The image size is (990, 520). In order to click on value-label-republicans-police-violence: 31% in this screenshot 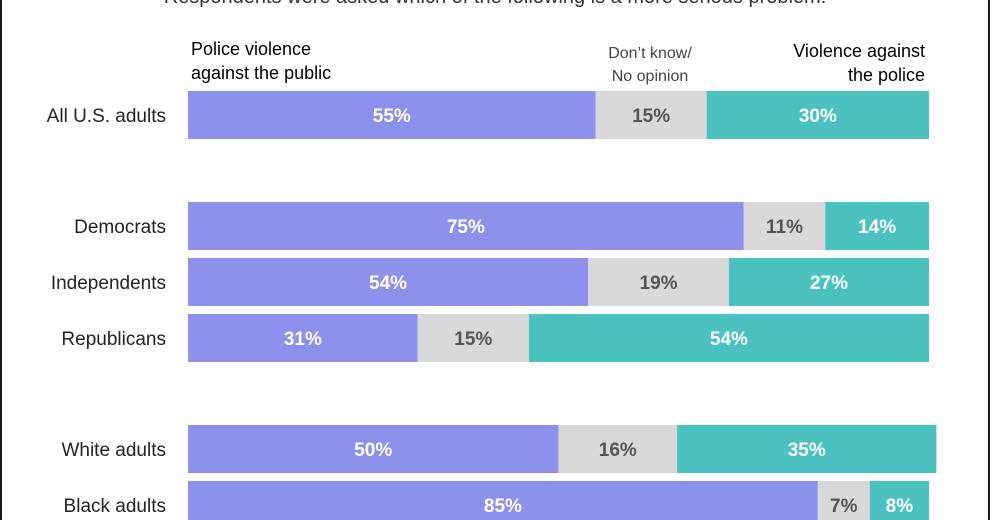, I will do `click(303, 339)`.